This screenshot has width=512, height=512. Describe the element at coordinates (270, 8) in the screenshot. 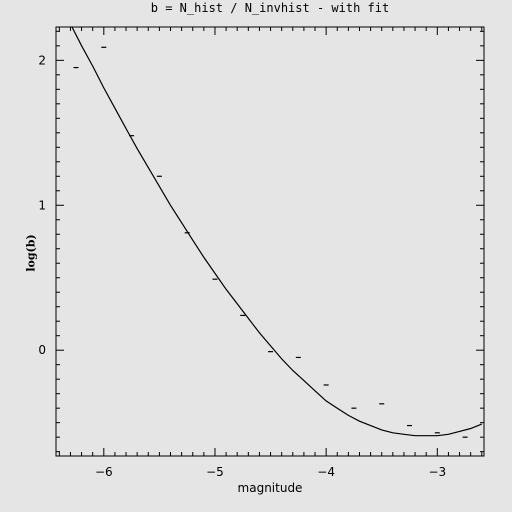

I see `chart-title: b = N_hist / N_invhist - with fit` at that location.